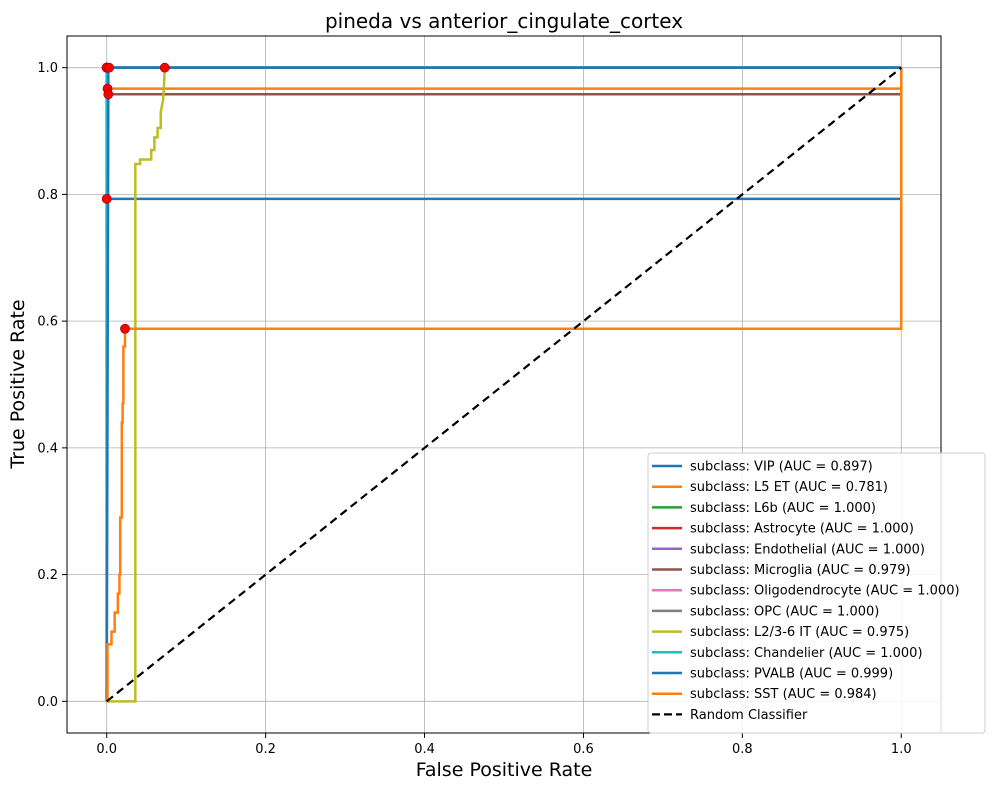 The image size is (994, 790). I want to click on y-tick-label: 0.8, so click(47, 195).